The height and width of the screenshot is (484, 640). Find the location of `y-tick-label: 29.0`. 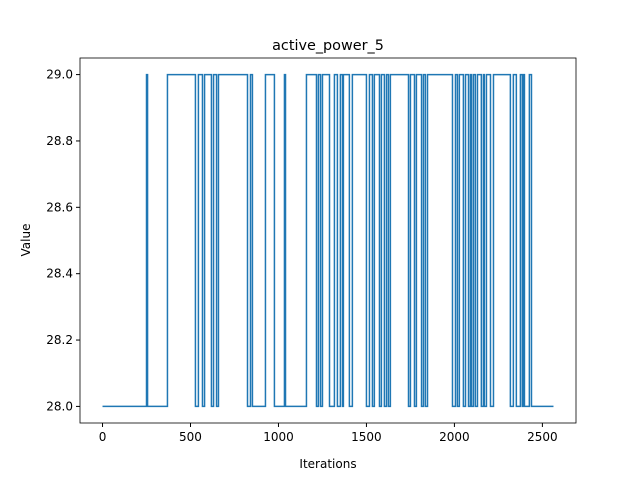

y-tick-label: 29.0 is located at coordinates (59, 75).